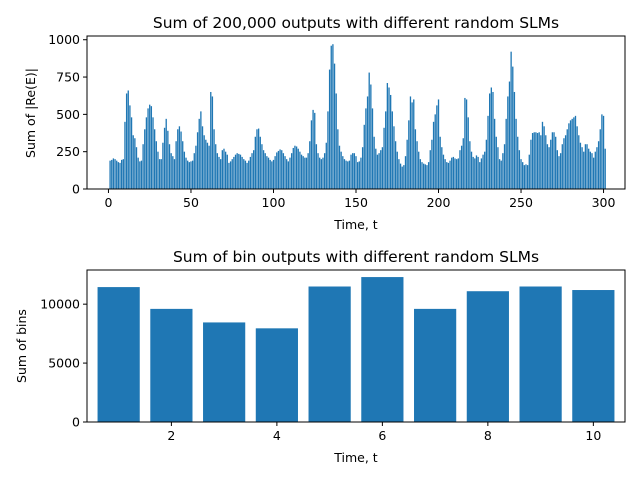  Describe the element at coordinates (593, 435) in the screenshot. I see `bottom-xtick-label: 10` at that location.